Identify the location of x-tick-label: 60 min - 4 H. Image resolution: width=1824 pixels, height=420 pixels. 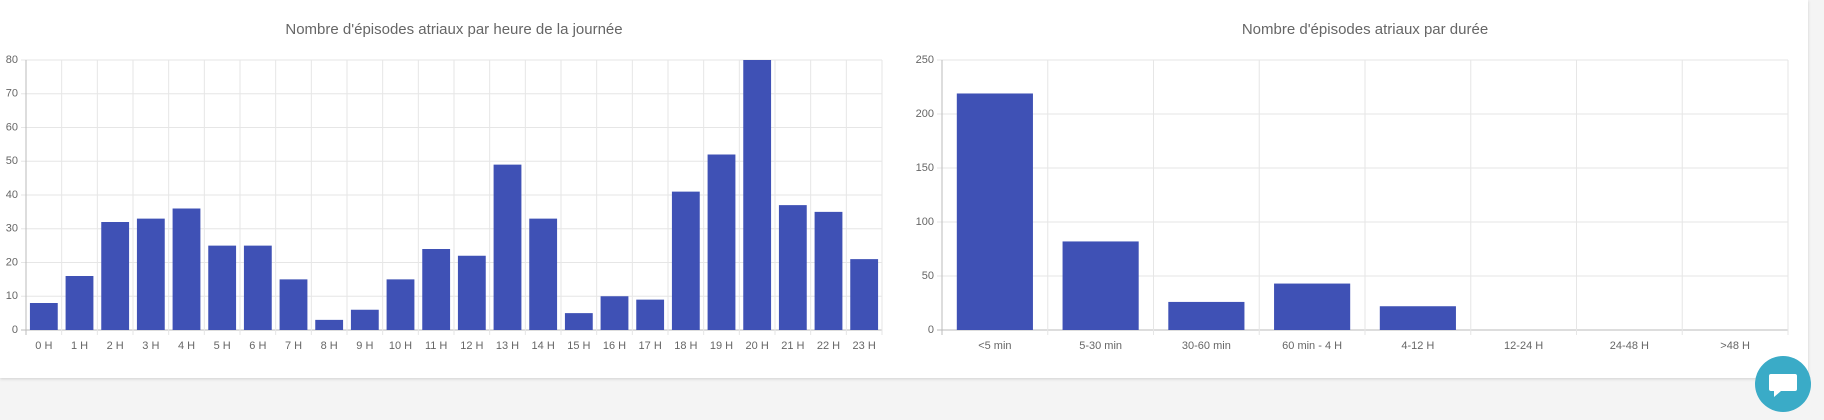
(1312, 346).